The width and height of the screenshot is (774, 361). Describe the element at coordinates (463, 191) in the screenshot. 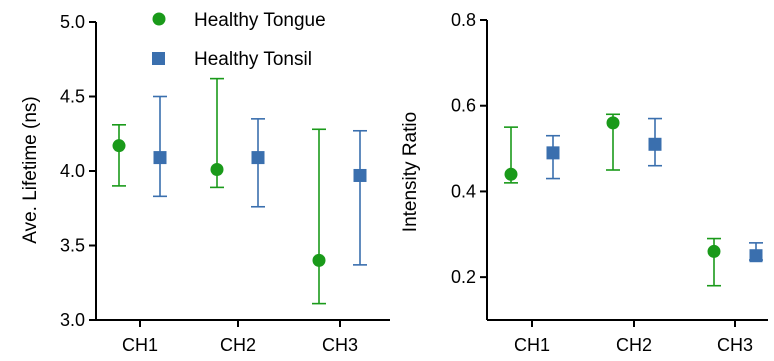

I see `y-tick-label: 0.4` at that location.